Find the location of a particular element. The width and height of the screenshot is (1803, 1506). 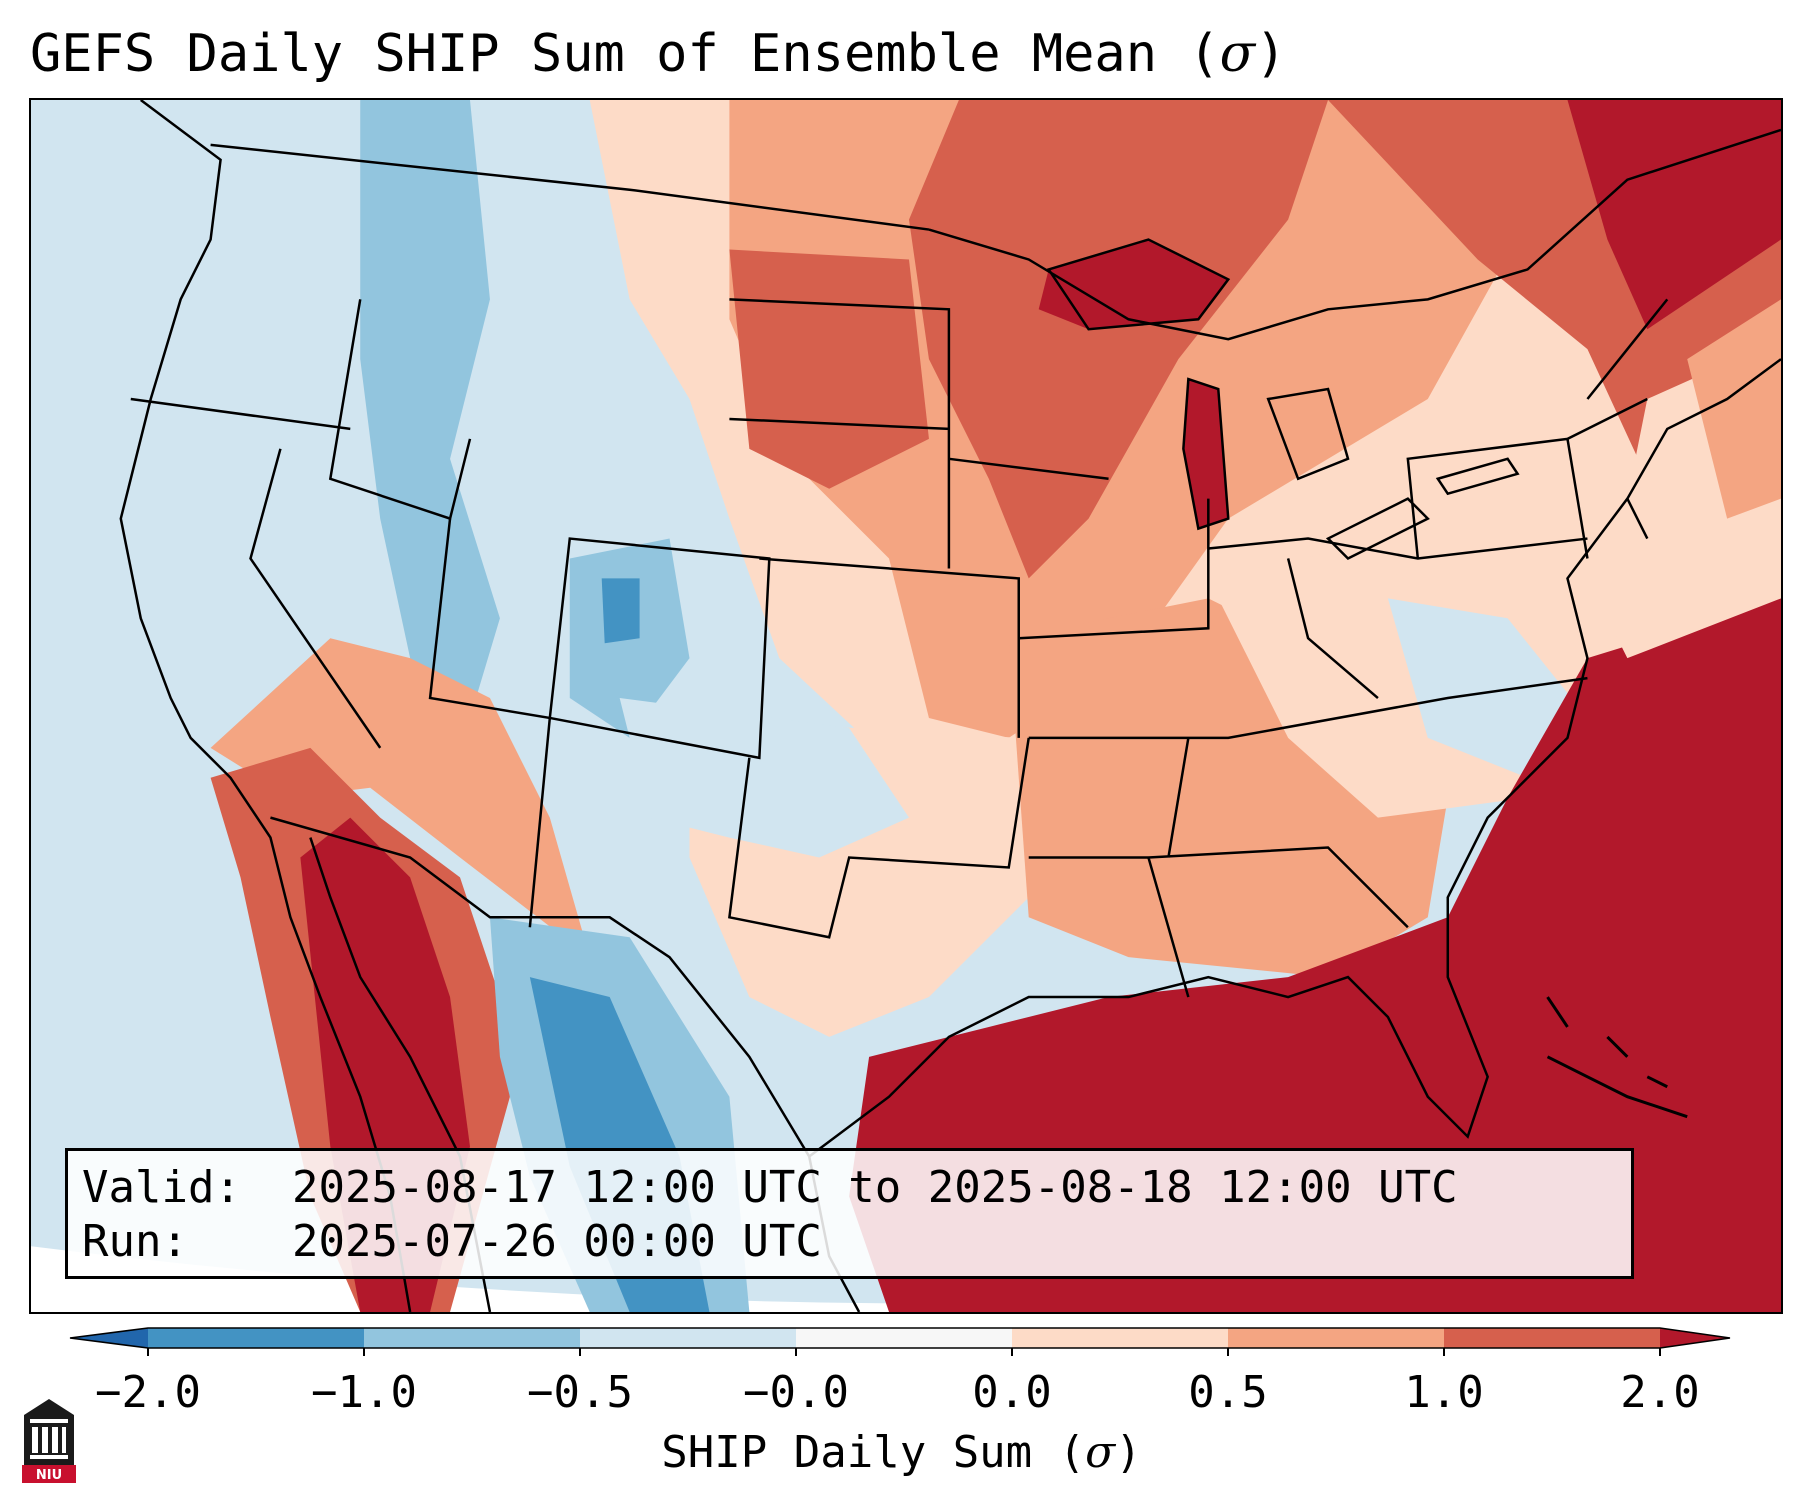

lake-outlines is located at coordinates (1283, 399).